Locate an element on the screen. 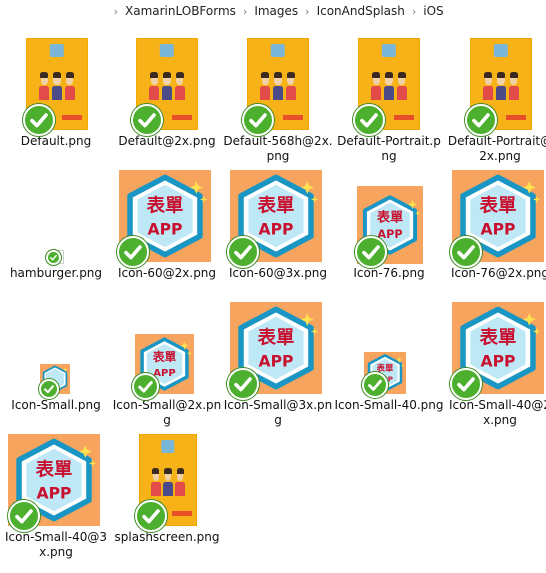  file-item: Default-Portrait@2x.png is located at coordinates (495, 100).